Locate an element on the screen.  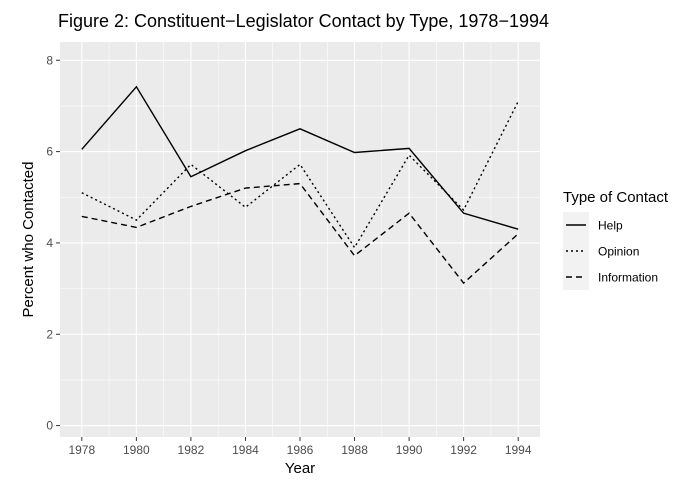
x-tick-label: 1984 is located at coordinates (245, 450).